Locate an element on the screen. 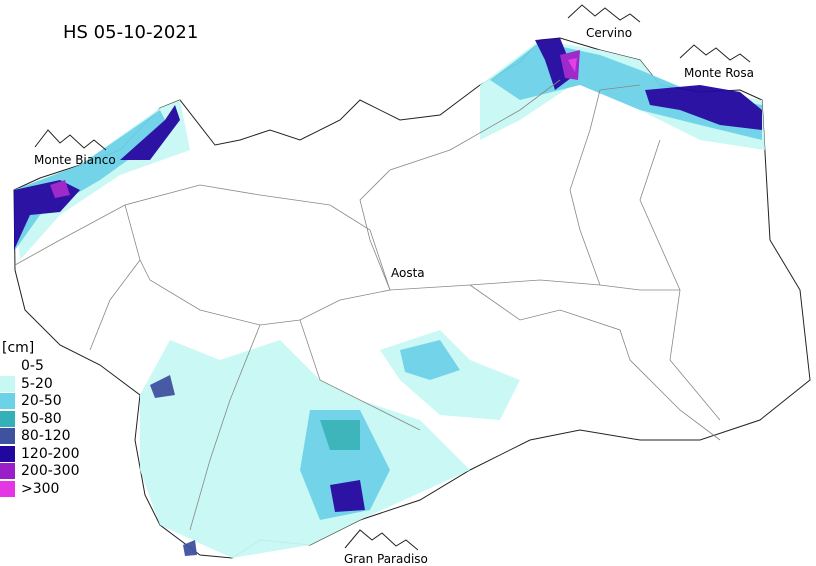 This screenshot has width=816, height=566. mountain-icon-monte-rosa is located at coordinates (715, 53).